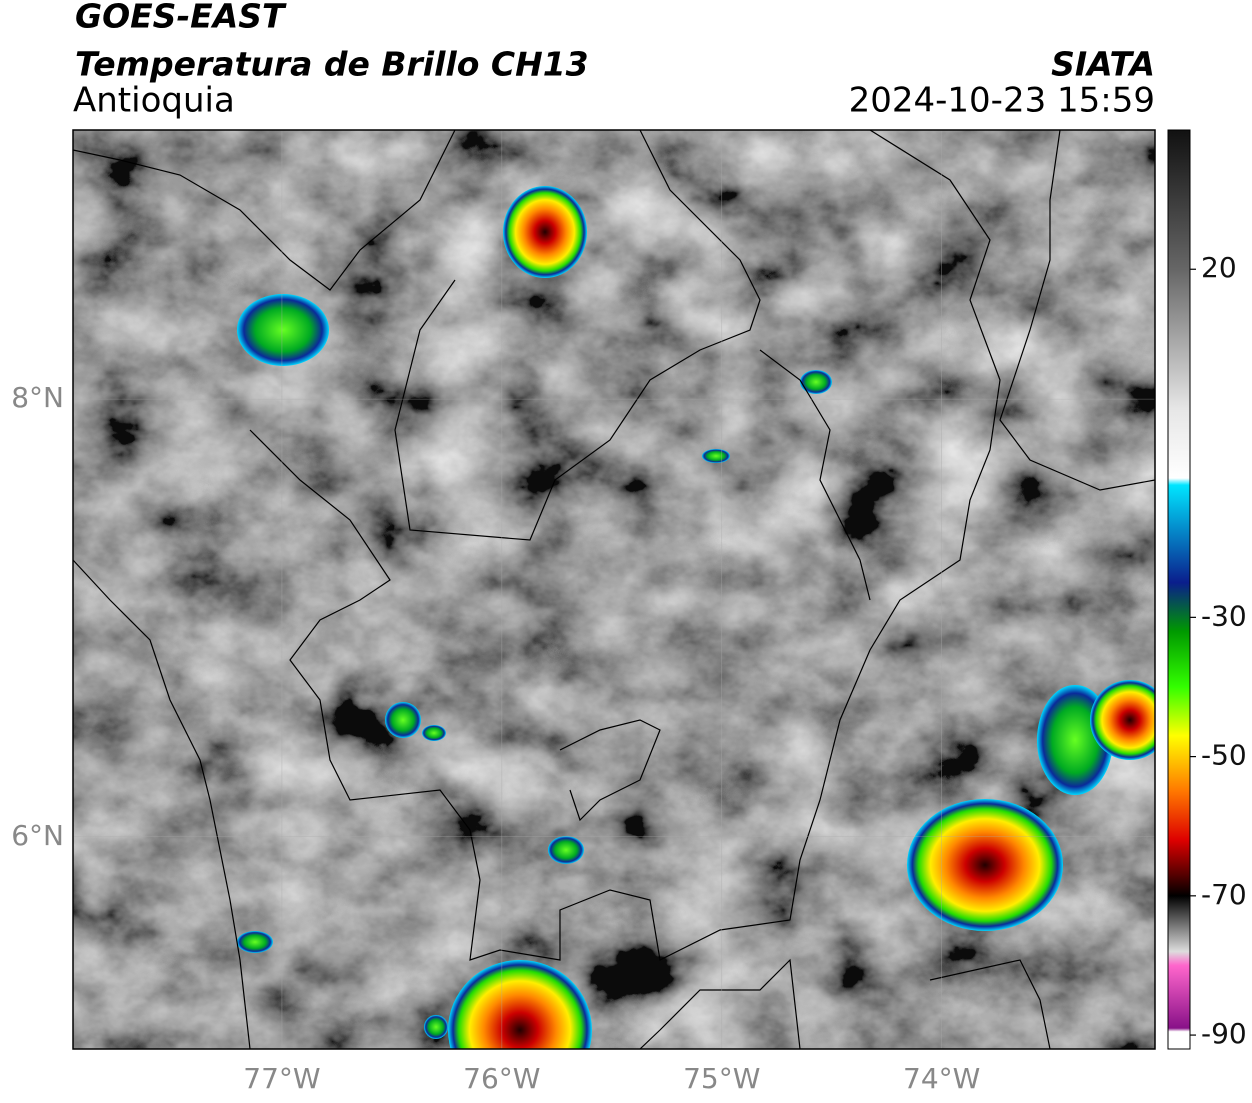 This screenshot has height=1103, width=1252. I want to click on x-tick-label: 76°W, so click(501, 1078).